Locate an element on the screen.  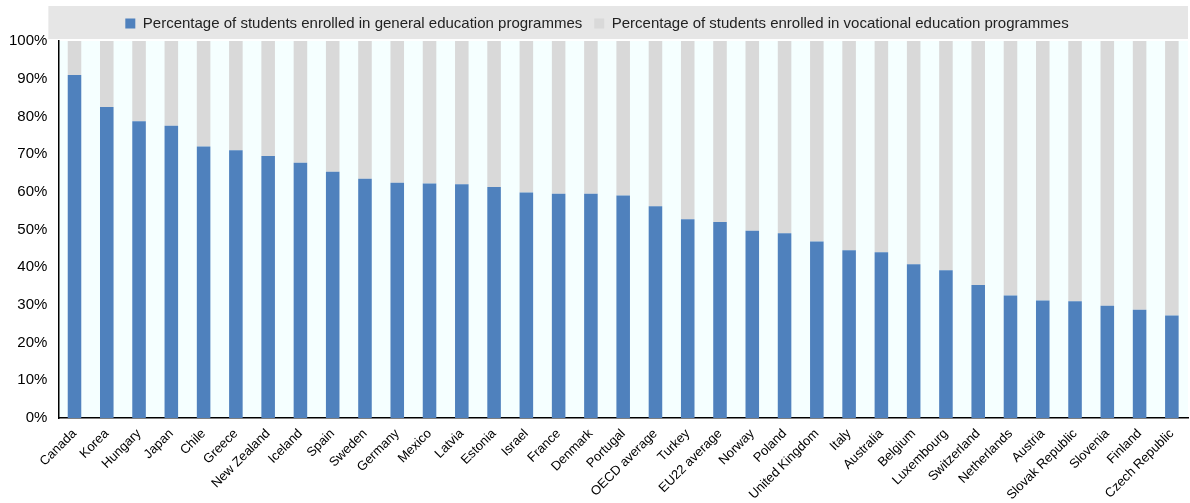
y-tick-label: 40% is located at coordinates (32, 266).